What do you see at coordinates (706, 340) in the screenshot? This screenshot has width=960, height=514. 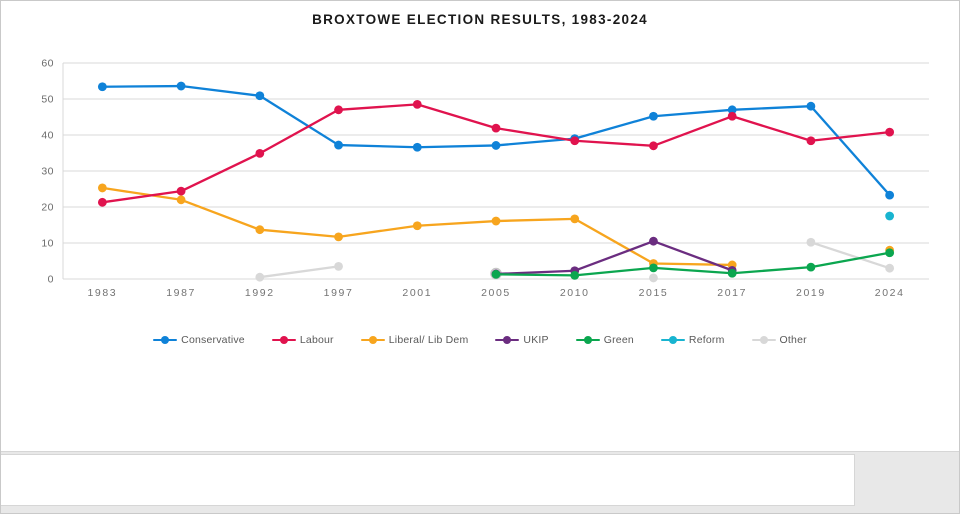 I see `legend-label: Reform` at bounding box center [706, 340].